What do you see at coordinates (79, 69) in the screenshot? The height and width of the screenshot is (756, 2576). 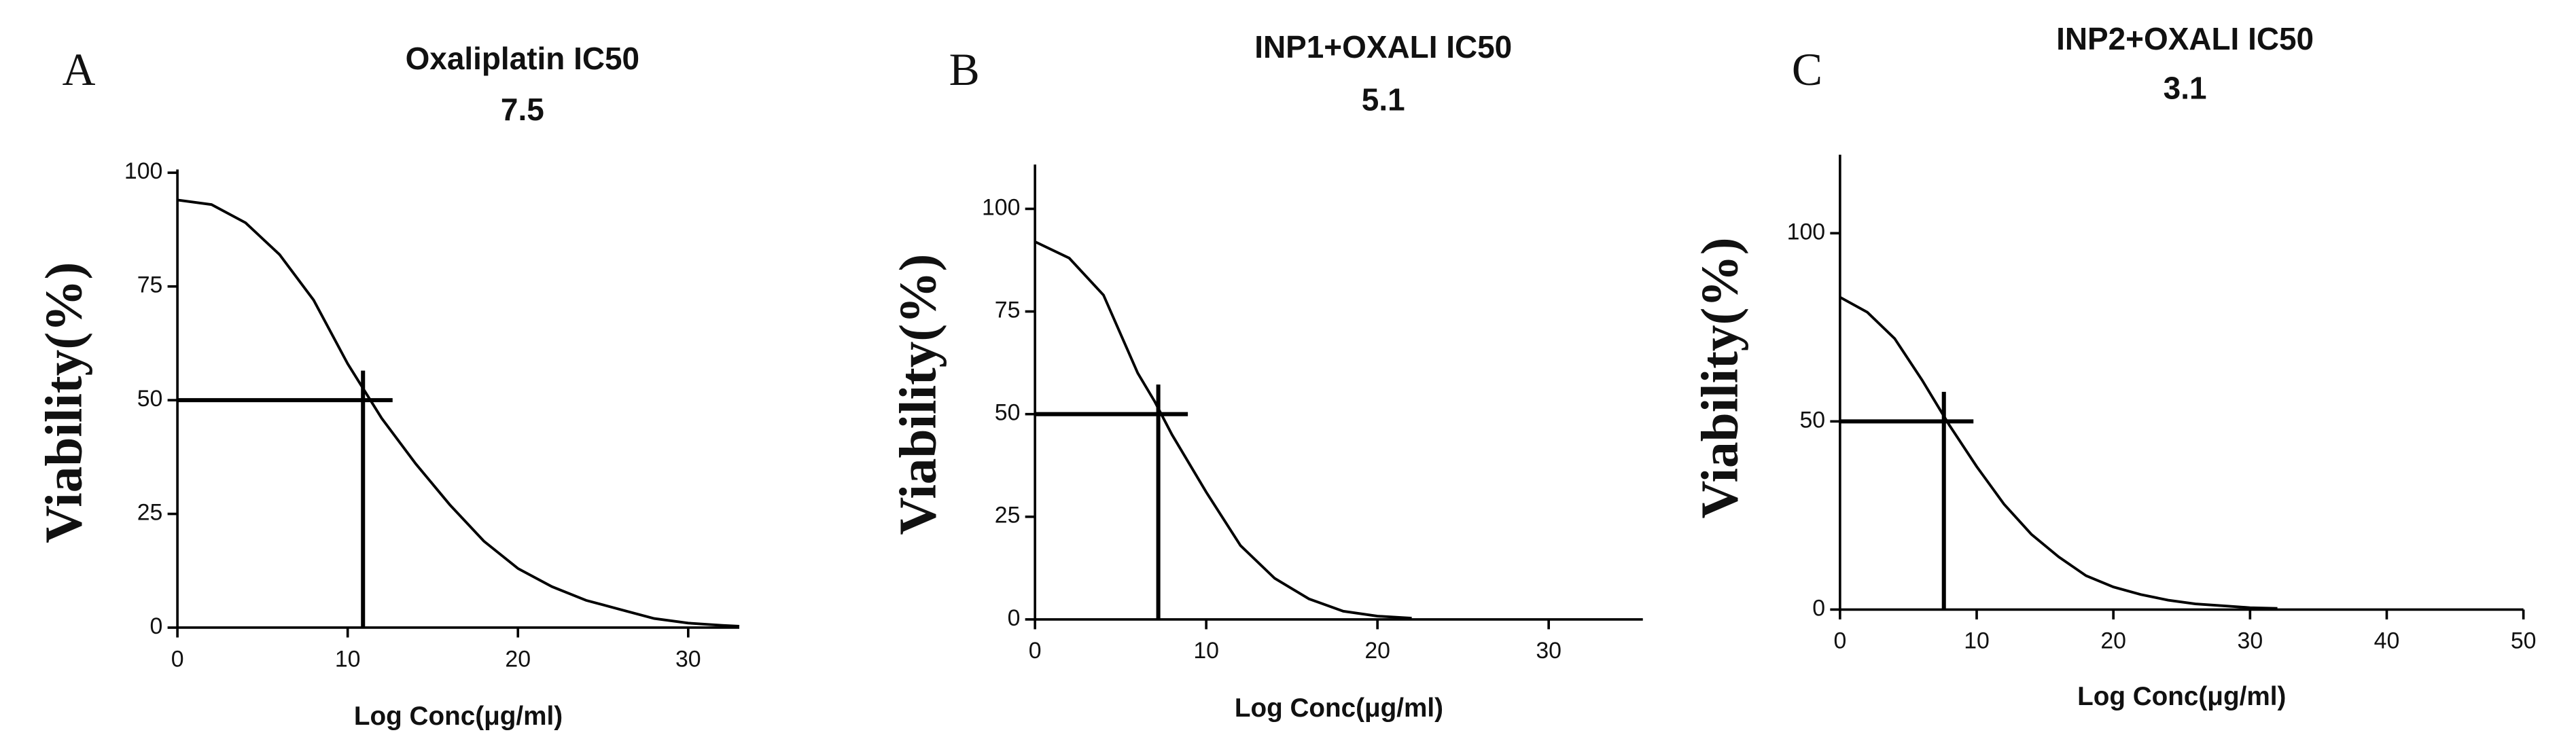 I see `panel-letter: A` at bounding box center [79, 69].